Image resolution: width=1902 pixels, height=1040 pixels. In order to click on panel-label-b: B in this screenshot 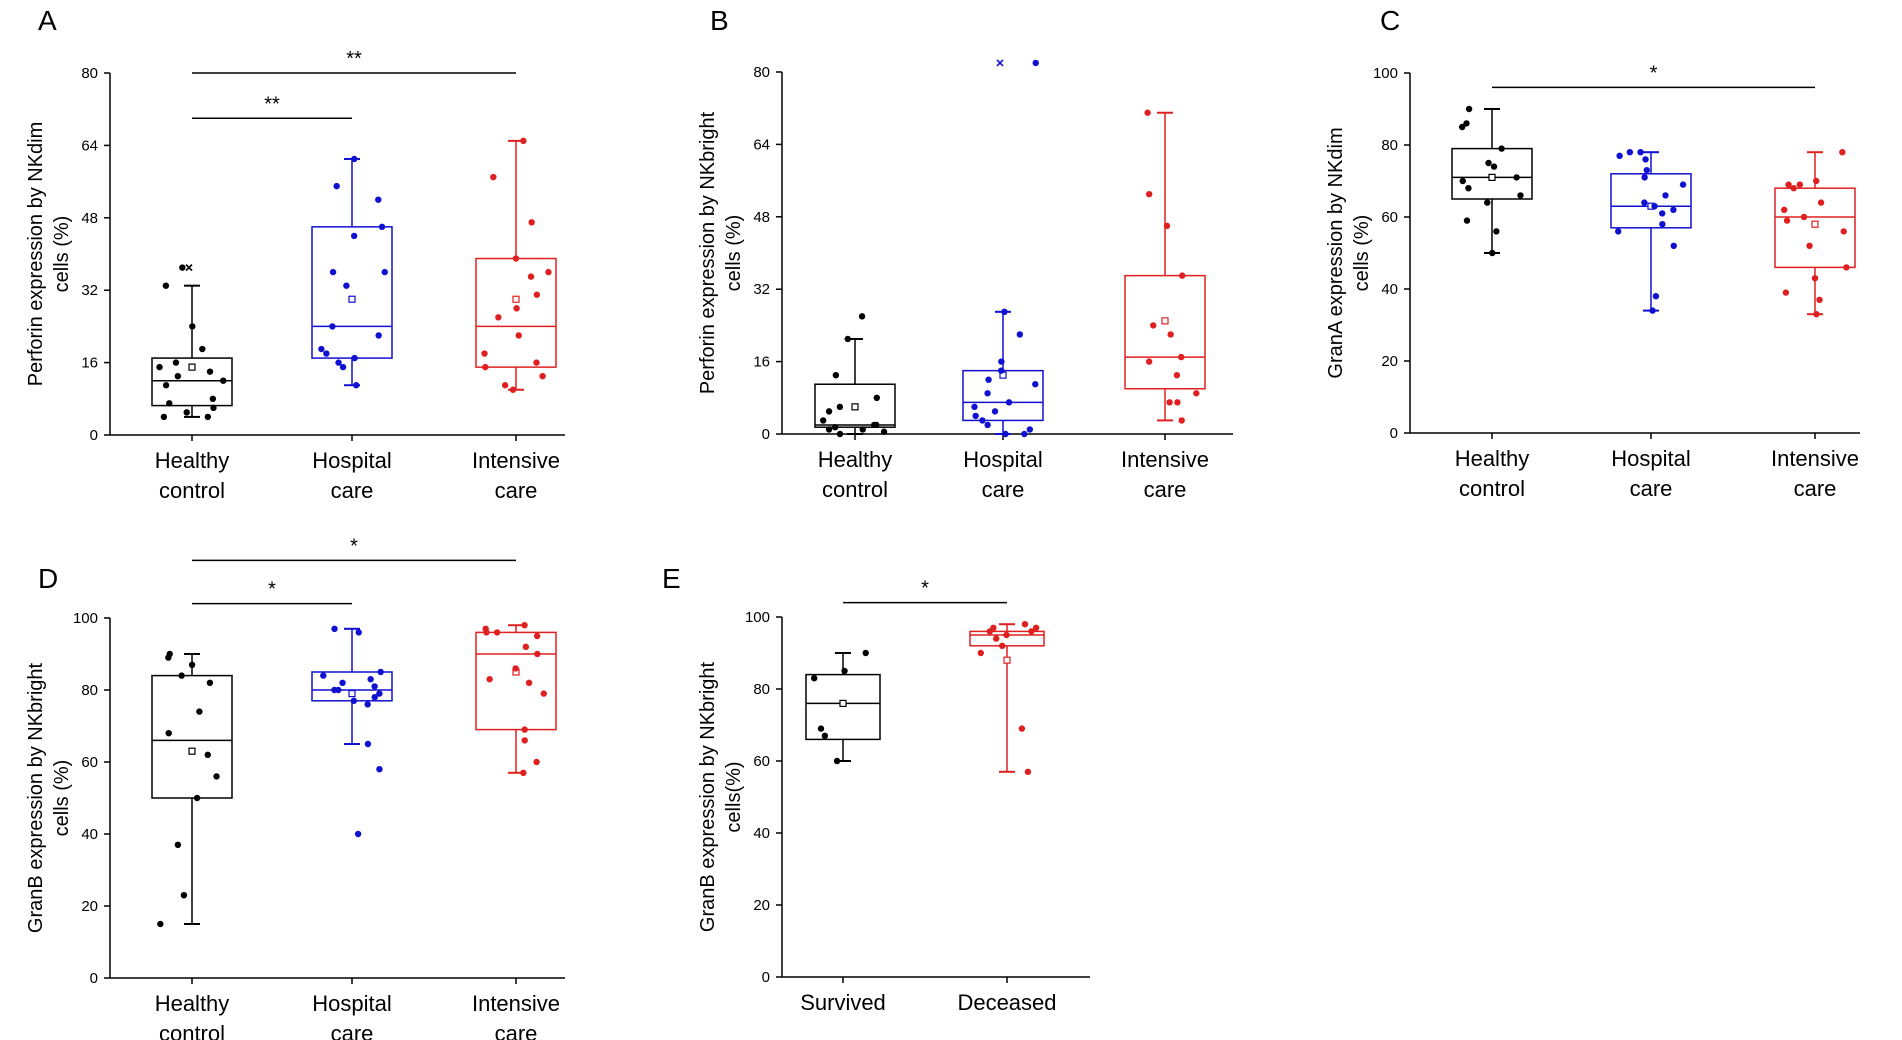, I will do `click(719, 20)`.